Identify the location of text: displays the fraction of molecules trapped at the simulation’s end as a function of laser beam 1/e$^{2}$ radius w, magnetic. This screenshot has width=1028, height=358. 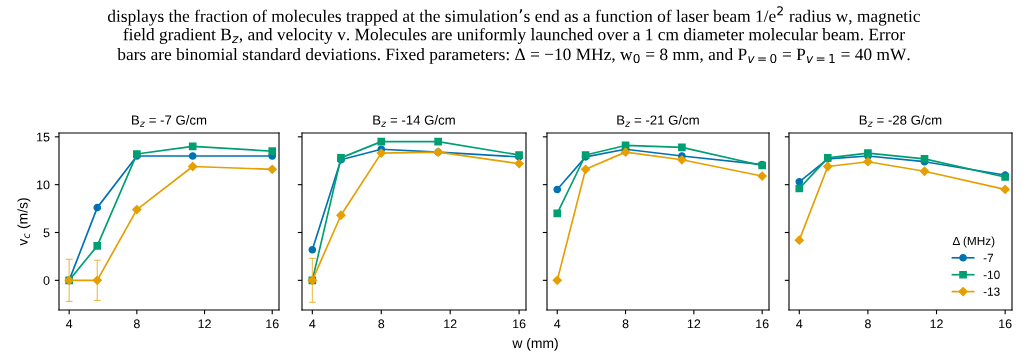
(514, 16).